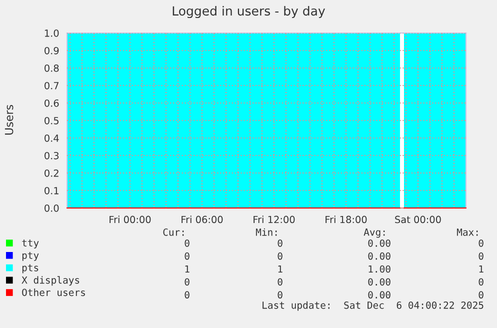 The width and height of the screenshot is (497, 328). Describe the element at coordinates (346, 220) in the screenshot. I see `x-tick-label: Fri 18:00` at that location.